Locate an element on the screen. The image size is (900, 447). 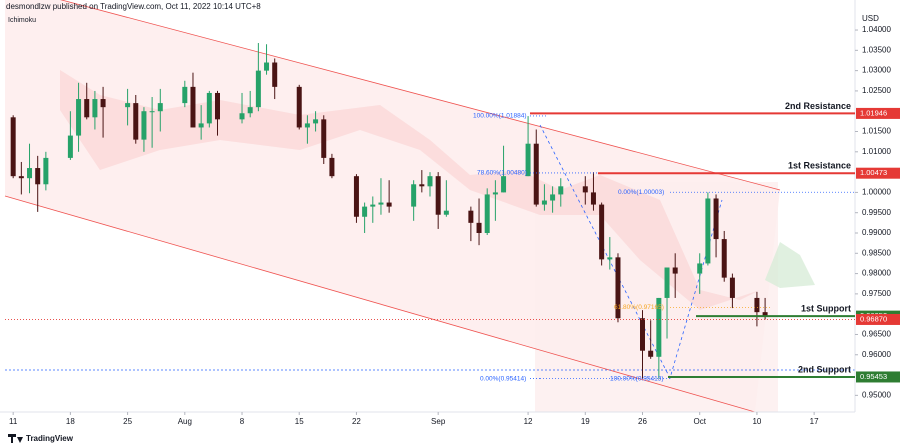
currency: USD is located at coordinates (870, 18).